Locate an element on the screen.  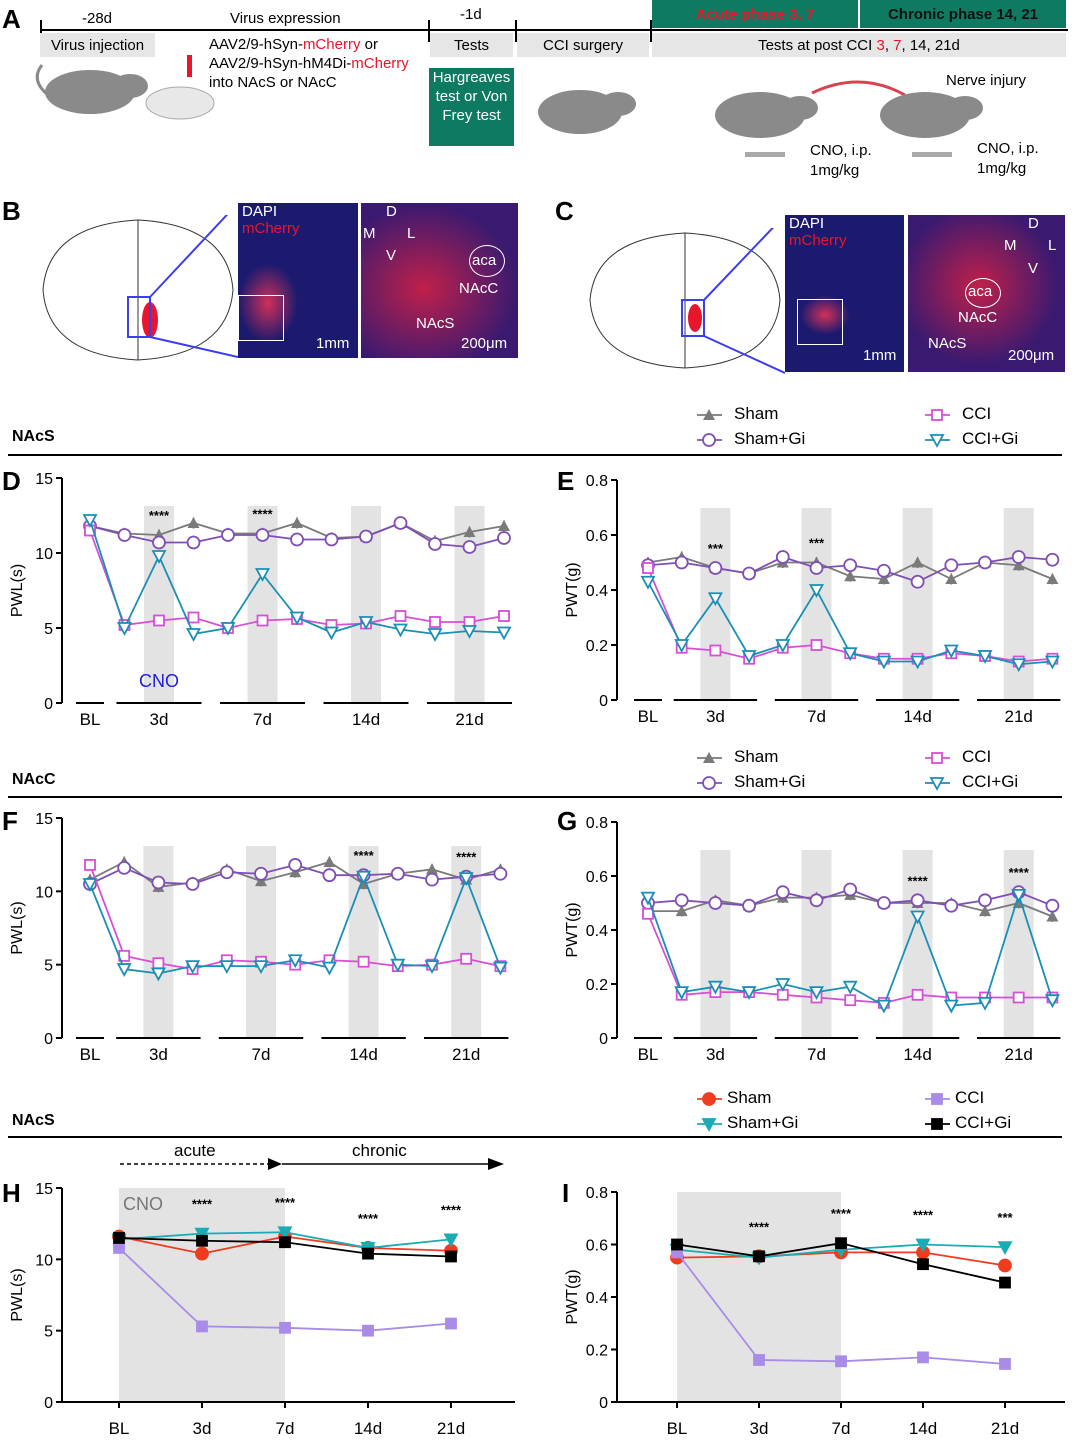
medial-label: M is located at coordinates (369, 233).